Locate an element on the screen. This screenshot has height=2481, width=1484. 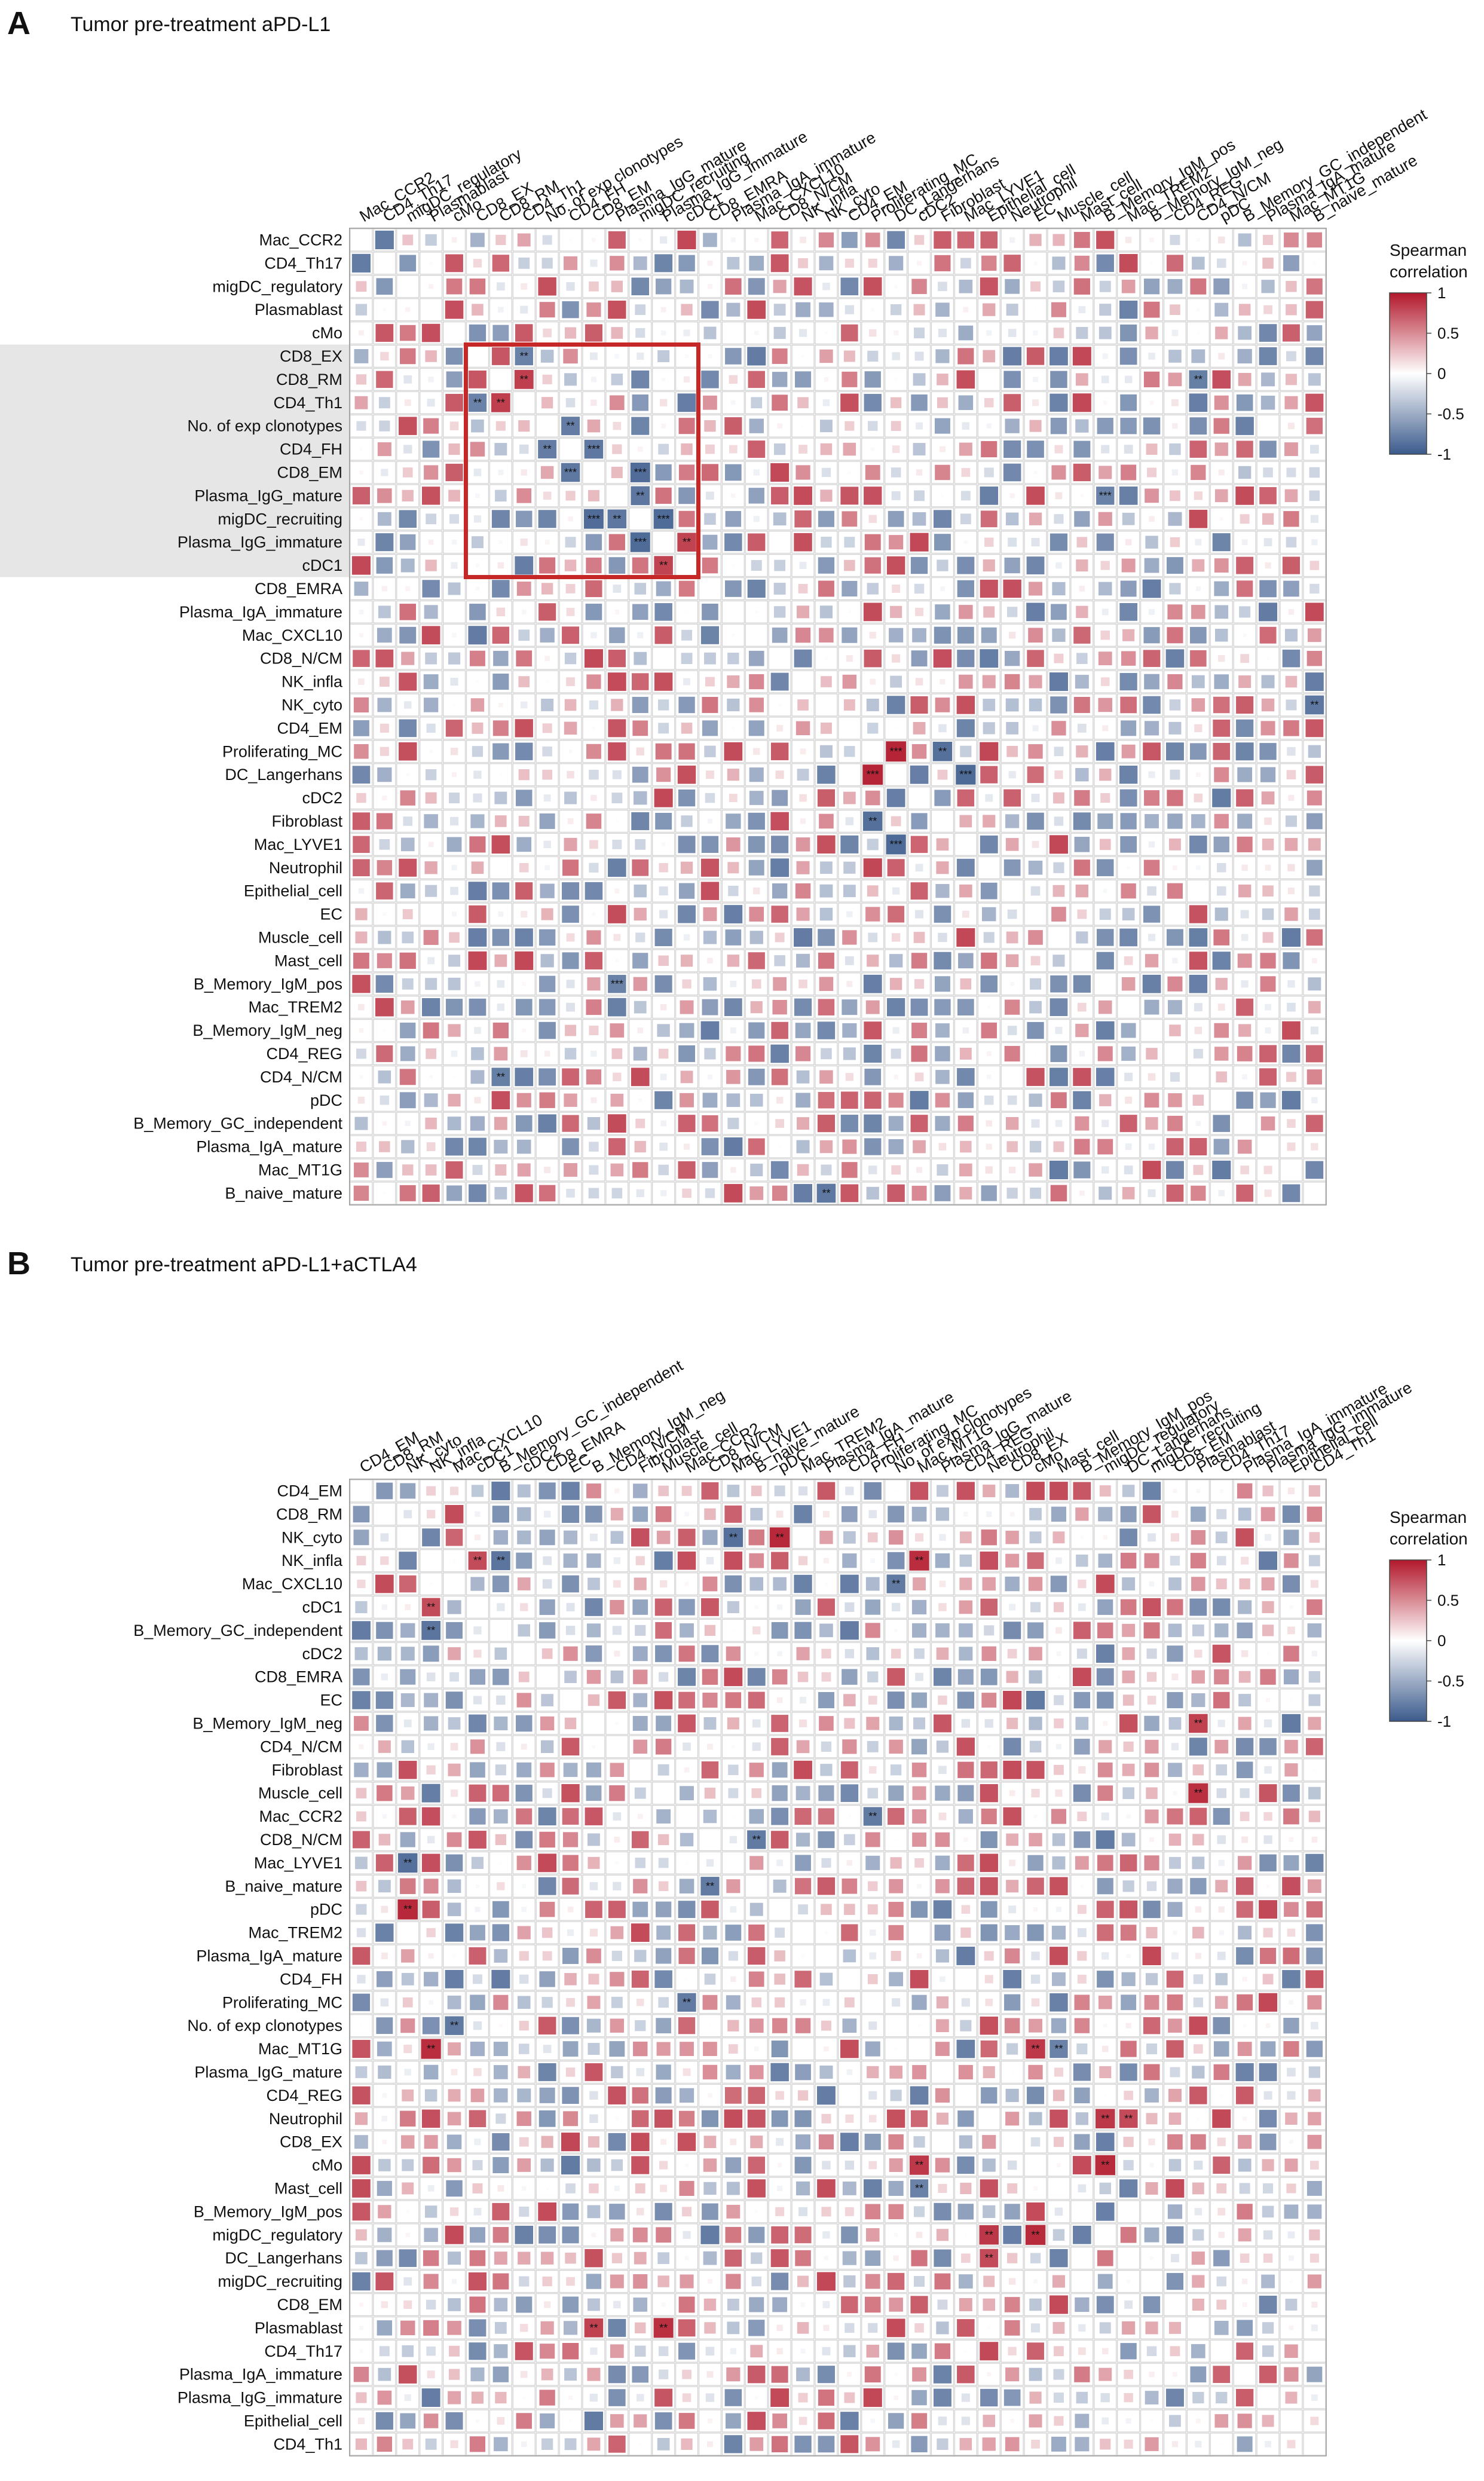
colorbar-tick-label: -0.5 is located at coordinates (1450, 414).